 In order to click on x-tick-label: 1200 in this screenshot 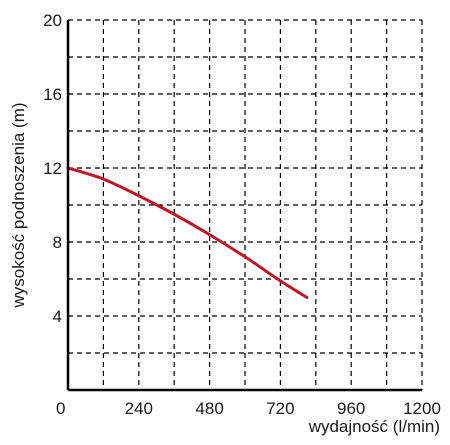, I will do `click(422, 408)`.